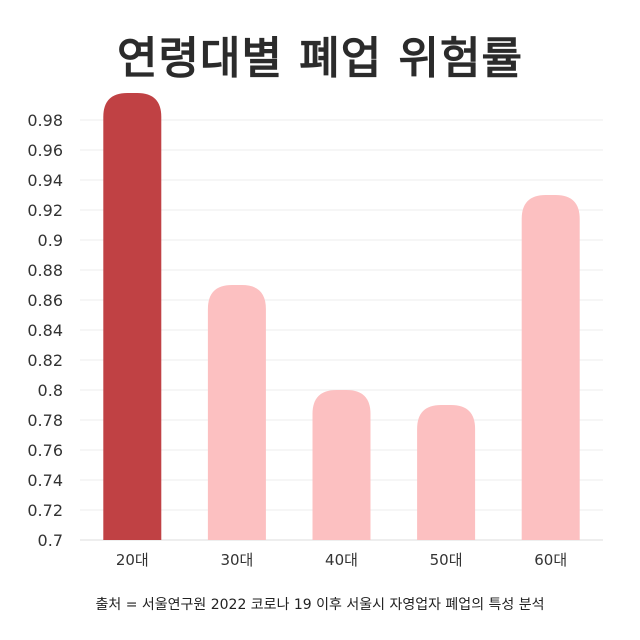  Describe the element at coordinates (45, 120) in the screenshot. I see `y-tick-label: 0.98` at that location.